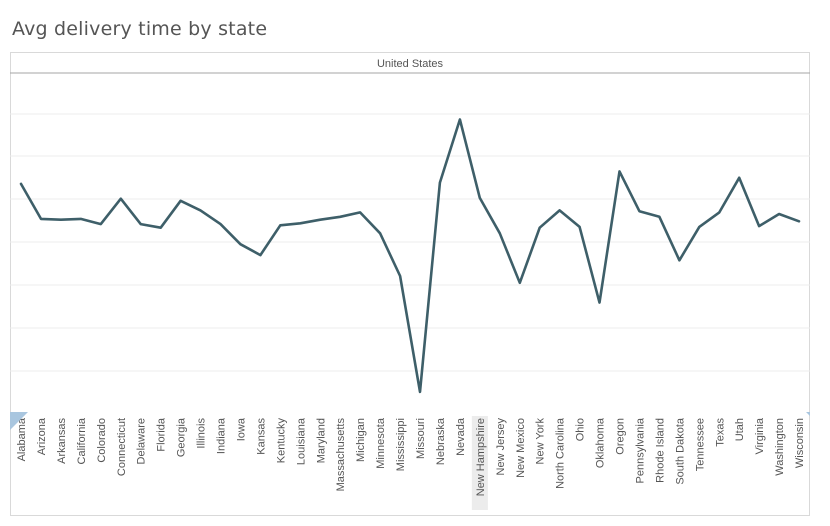 The width and height of the screenshot is (830, 526). What do you see at coordinates (500, 233) in the screenshot?
I see `data-point-new-jersey` at bounding box center [500, 233].